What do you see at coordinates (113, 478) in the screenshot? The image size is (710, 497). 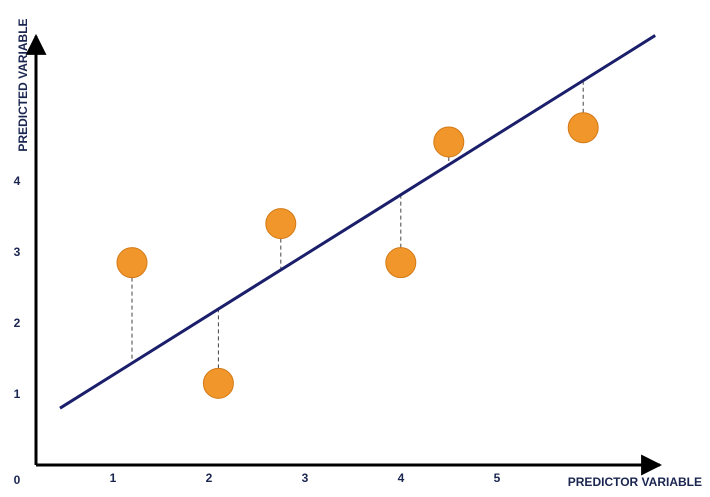 I see `x-tick-label: 1` at bounding box center [113, 478].